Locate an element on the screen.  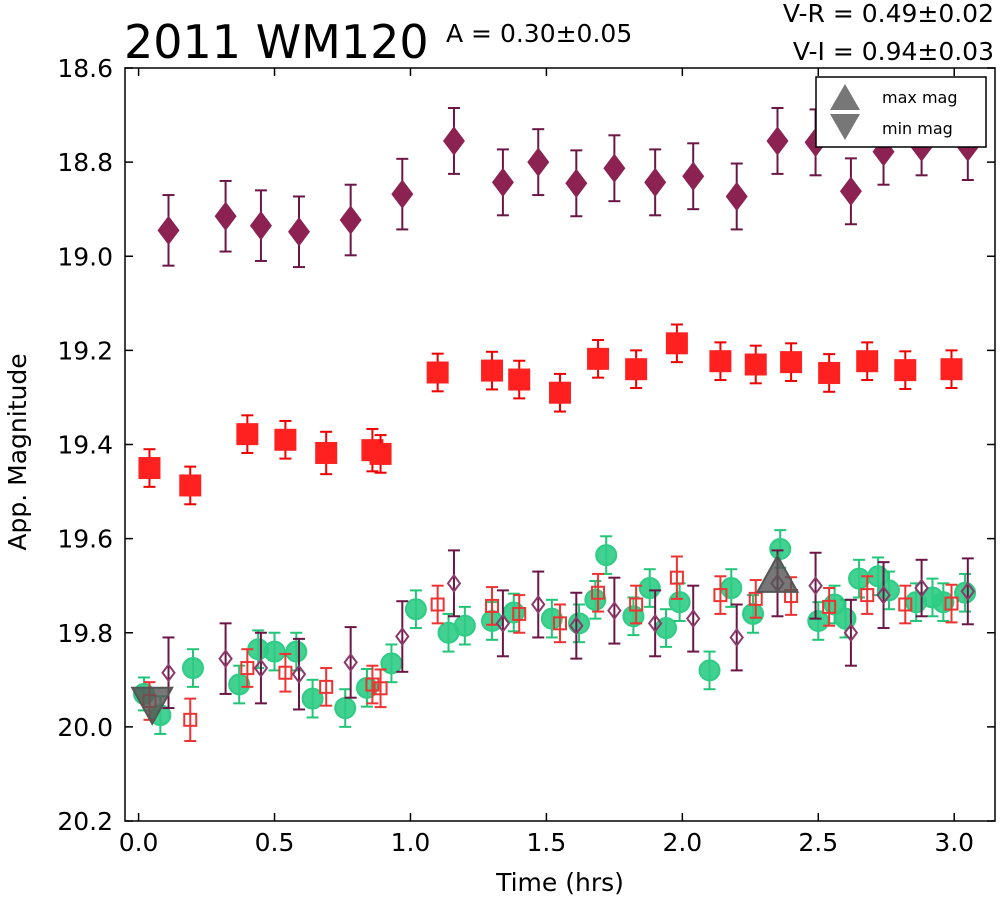
v-r-color-annotation: V-R = 0.49±0.02 is located at coordinates (888, 14).